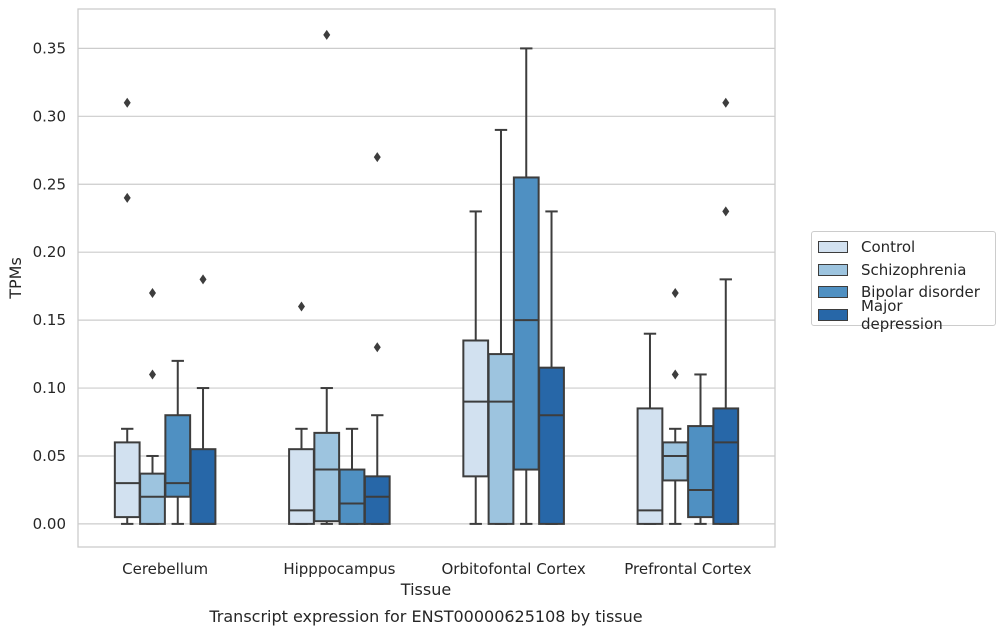 Image resolution: width=1007 pixels, height=634 pixels. Describe the element at coordinates (49, 320) in the screenshot. I see `y-tick-label: 0.15` at that location.